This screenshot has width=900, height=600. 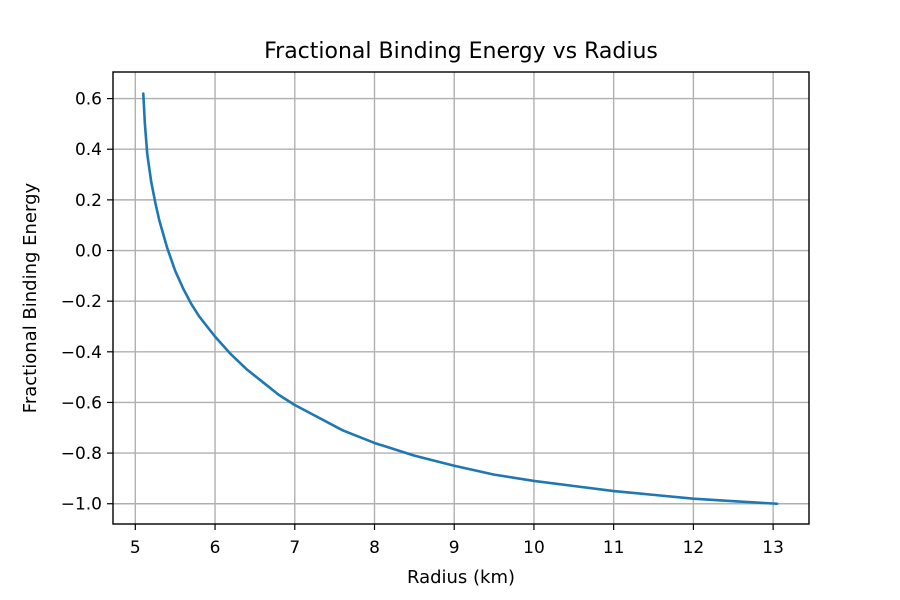 What do you see at coordinates (88, 252) in the screenshot?
I see `y-tick-label: 0.0` at bounding box center [88, 252].